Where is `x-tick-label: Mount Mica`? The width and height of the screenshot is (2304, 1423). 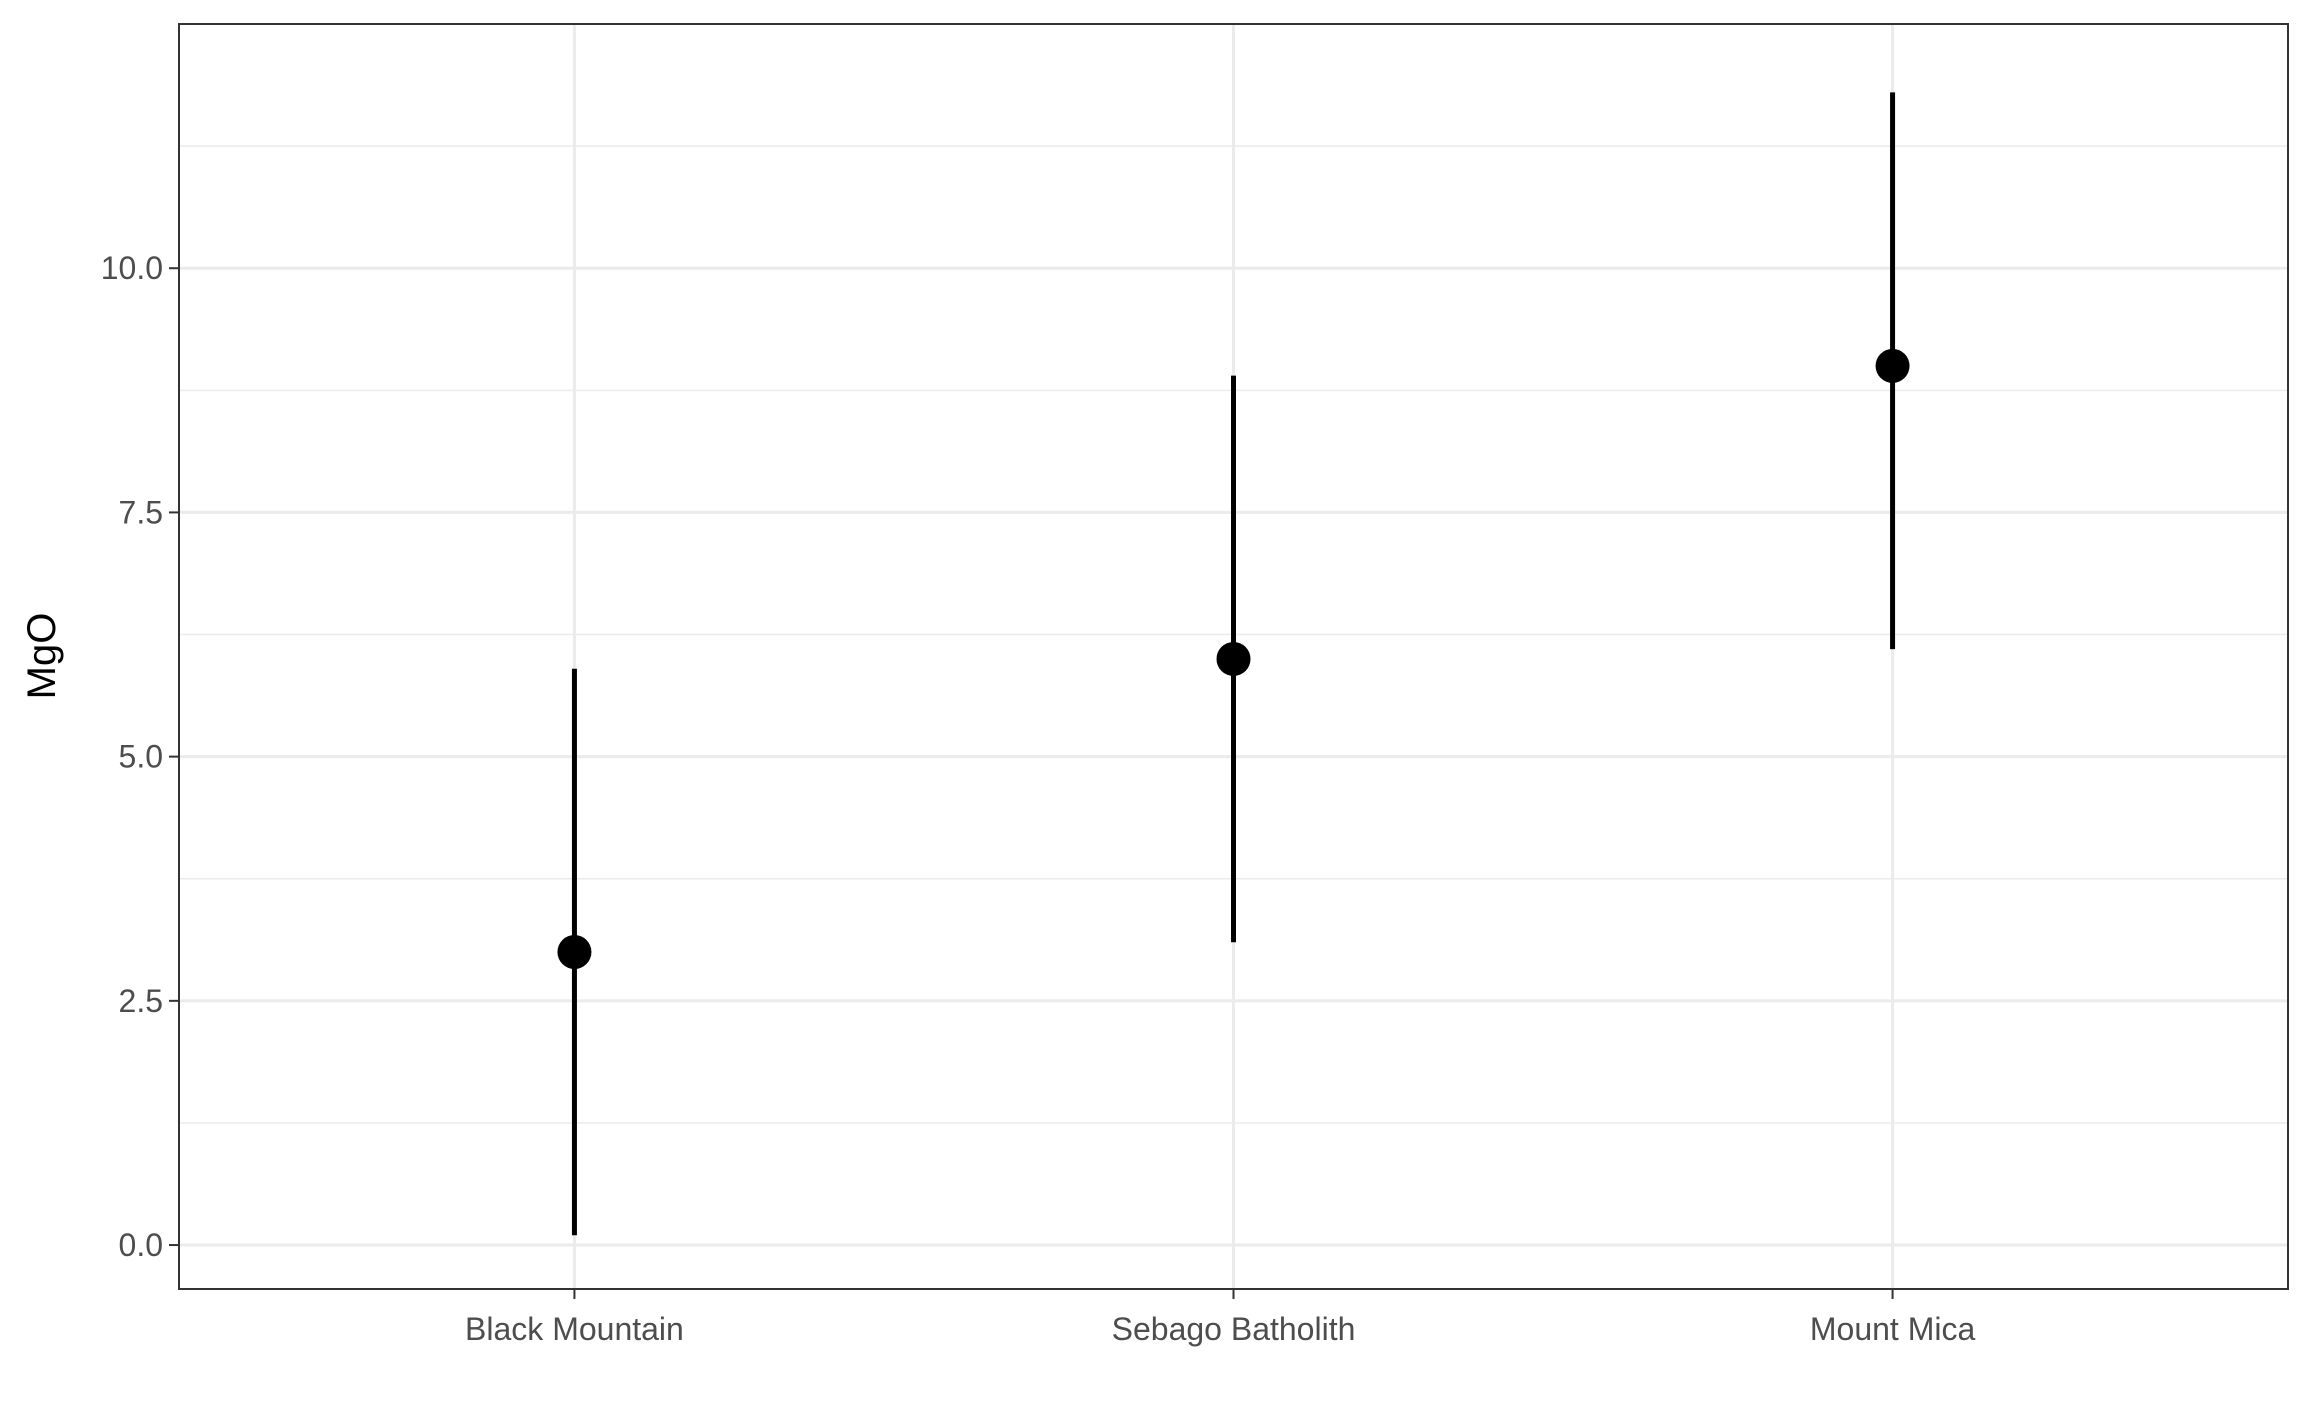
x-tick-label: Mount Mica is located at coordinates (1893, 1329).